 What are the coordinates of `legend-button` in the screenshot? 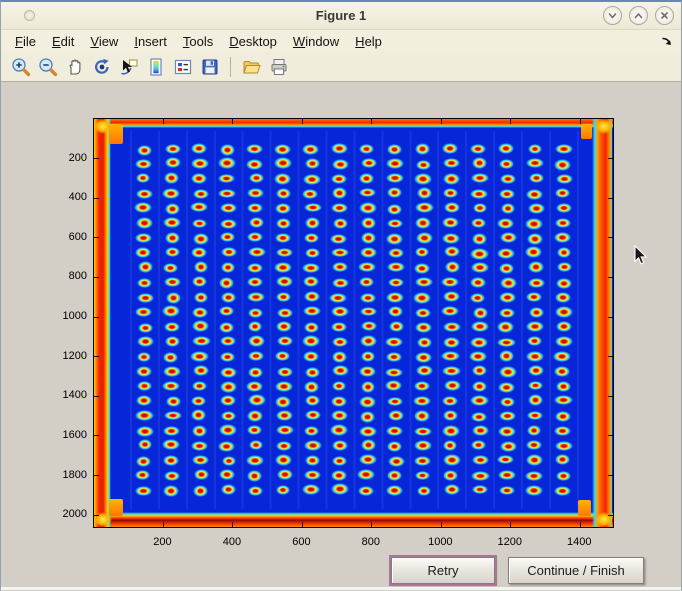 It's located at (182, 67).